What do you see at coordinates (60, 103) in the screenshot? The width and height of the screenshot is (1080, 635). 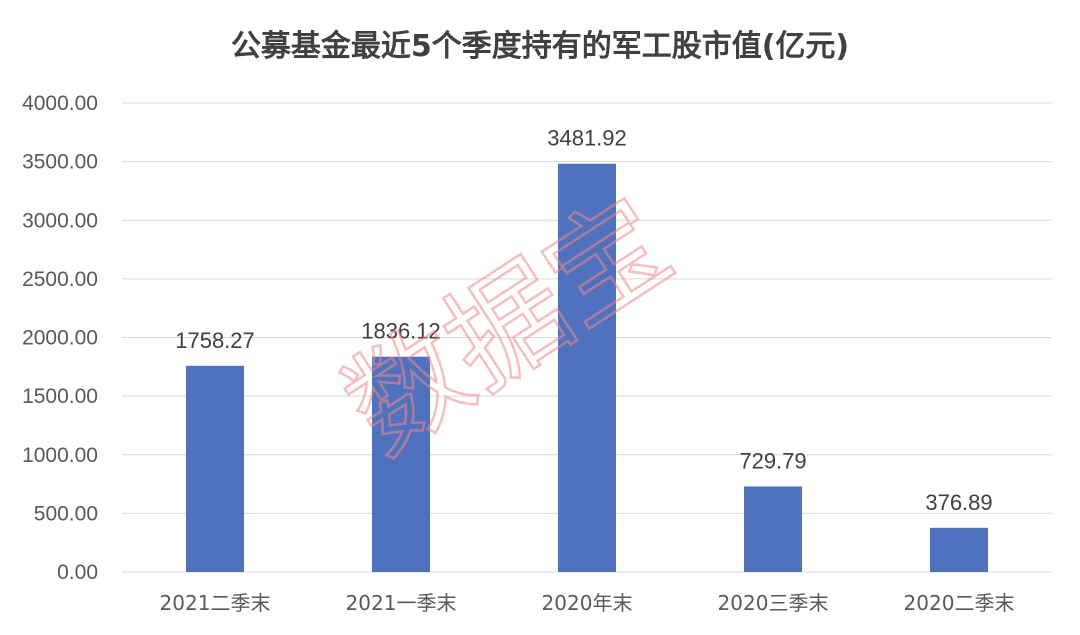 I see `y-tick-label: 4000.00` at bounding box center [60, 103].